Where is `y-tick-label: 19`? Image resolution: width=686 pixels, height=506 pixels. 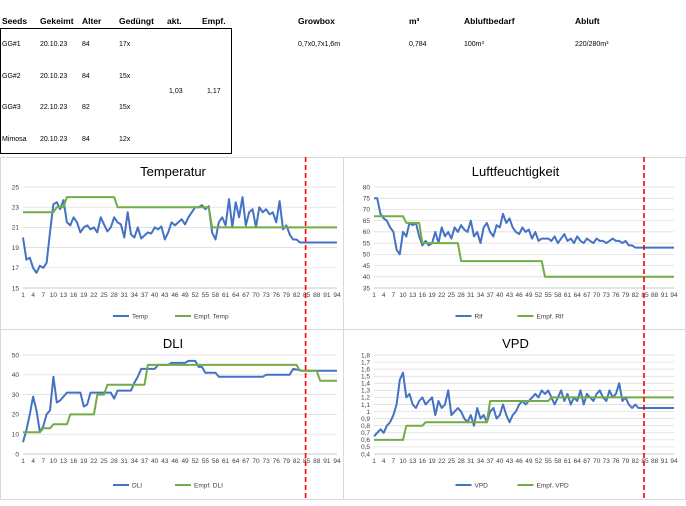
y-tick-label: 19 is located at coordinates (16, 248).